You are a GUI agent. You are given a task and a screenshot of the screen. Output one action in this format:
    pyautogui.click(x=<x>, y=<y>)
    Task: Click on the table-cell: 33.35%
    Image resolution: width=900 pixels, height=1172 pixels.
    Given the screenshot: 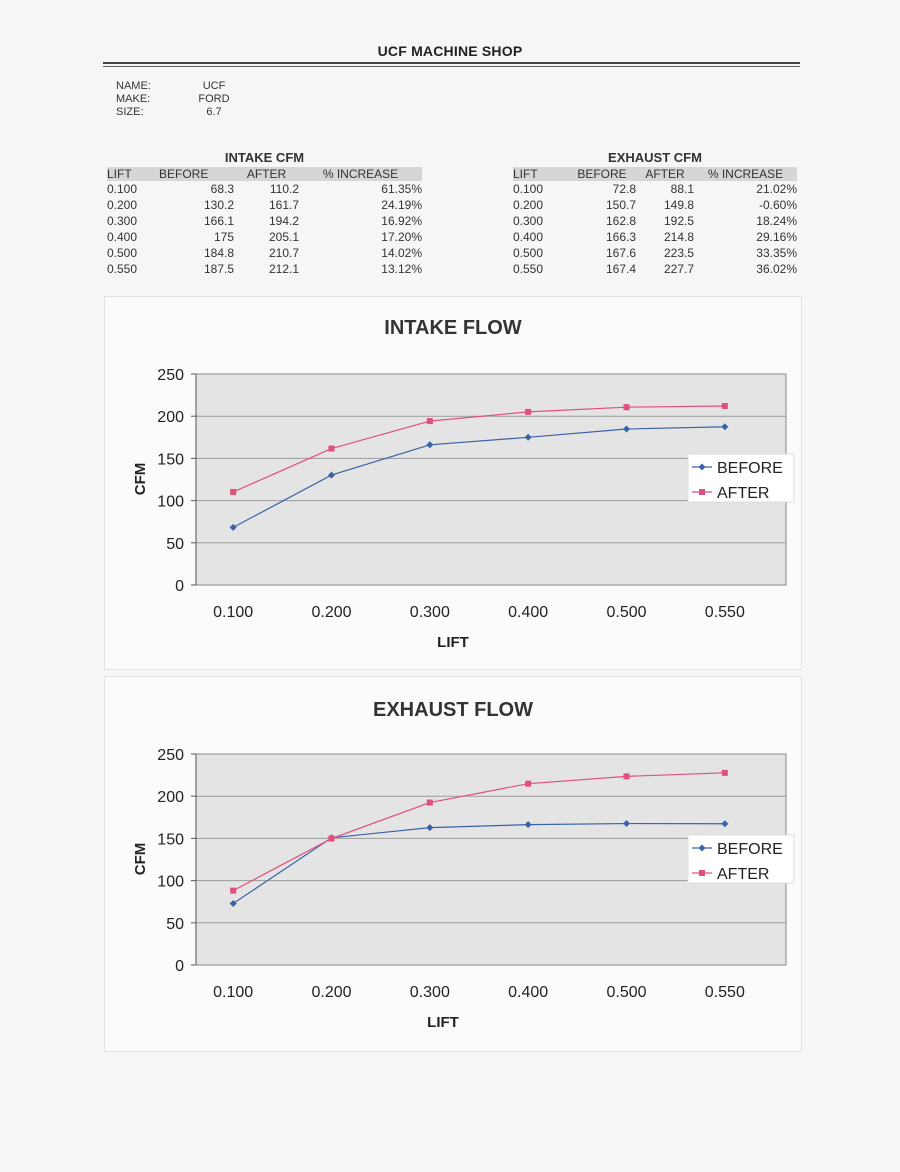 What is the action you would take?
    pyautogui.click(x=776, y=253)
    